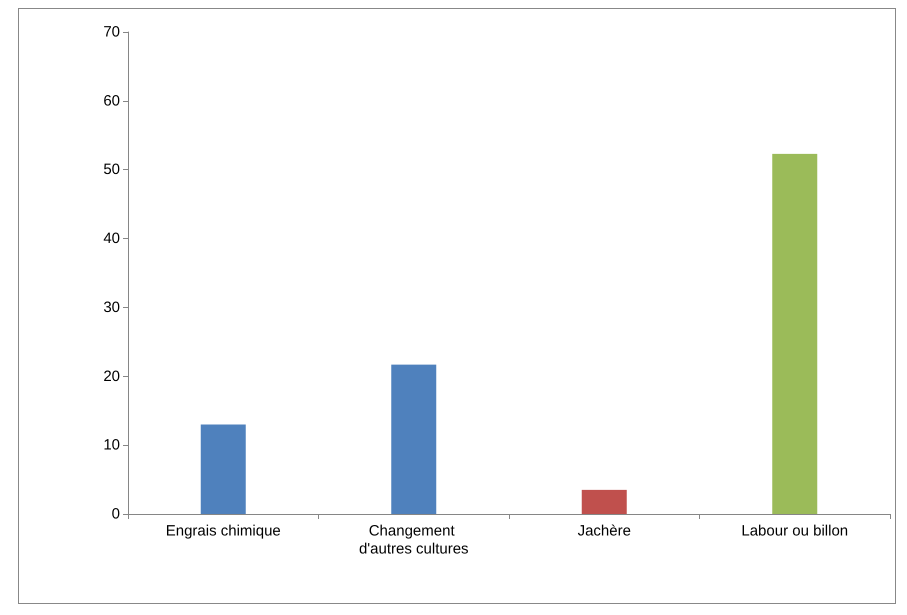 The height and width of the screenshot is (615, 907). I want to click on y-tick-label: 0, so click(116, 514).